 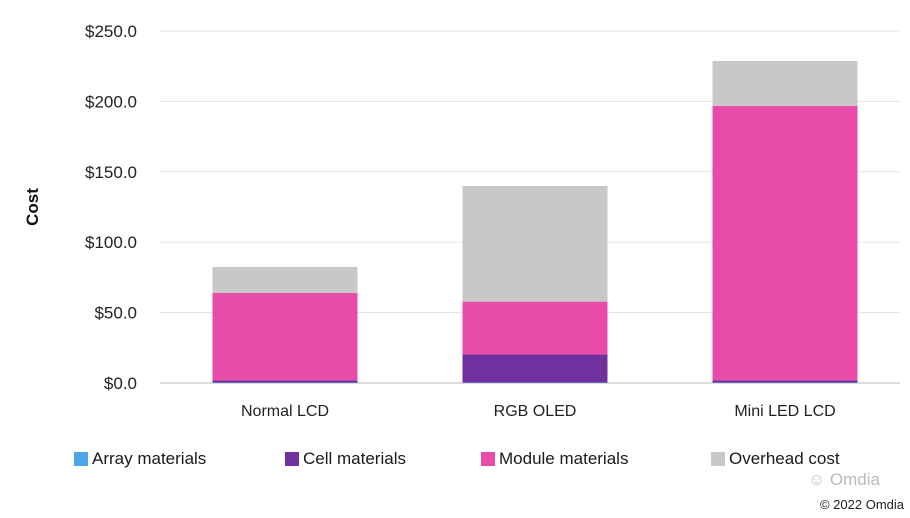 What do you see at coordinates (111, 172) in the screenshot?
I see `y-tick-label: $150.0` at bounding box center [111, 172].